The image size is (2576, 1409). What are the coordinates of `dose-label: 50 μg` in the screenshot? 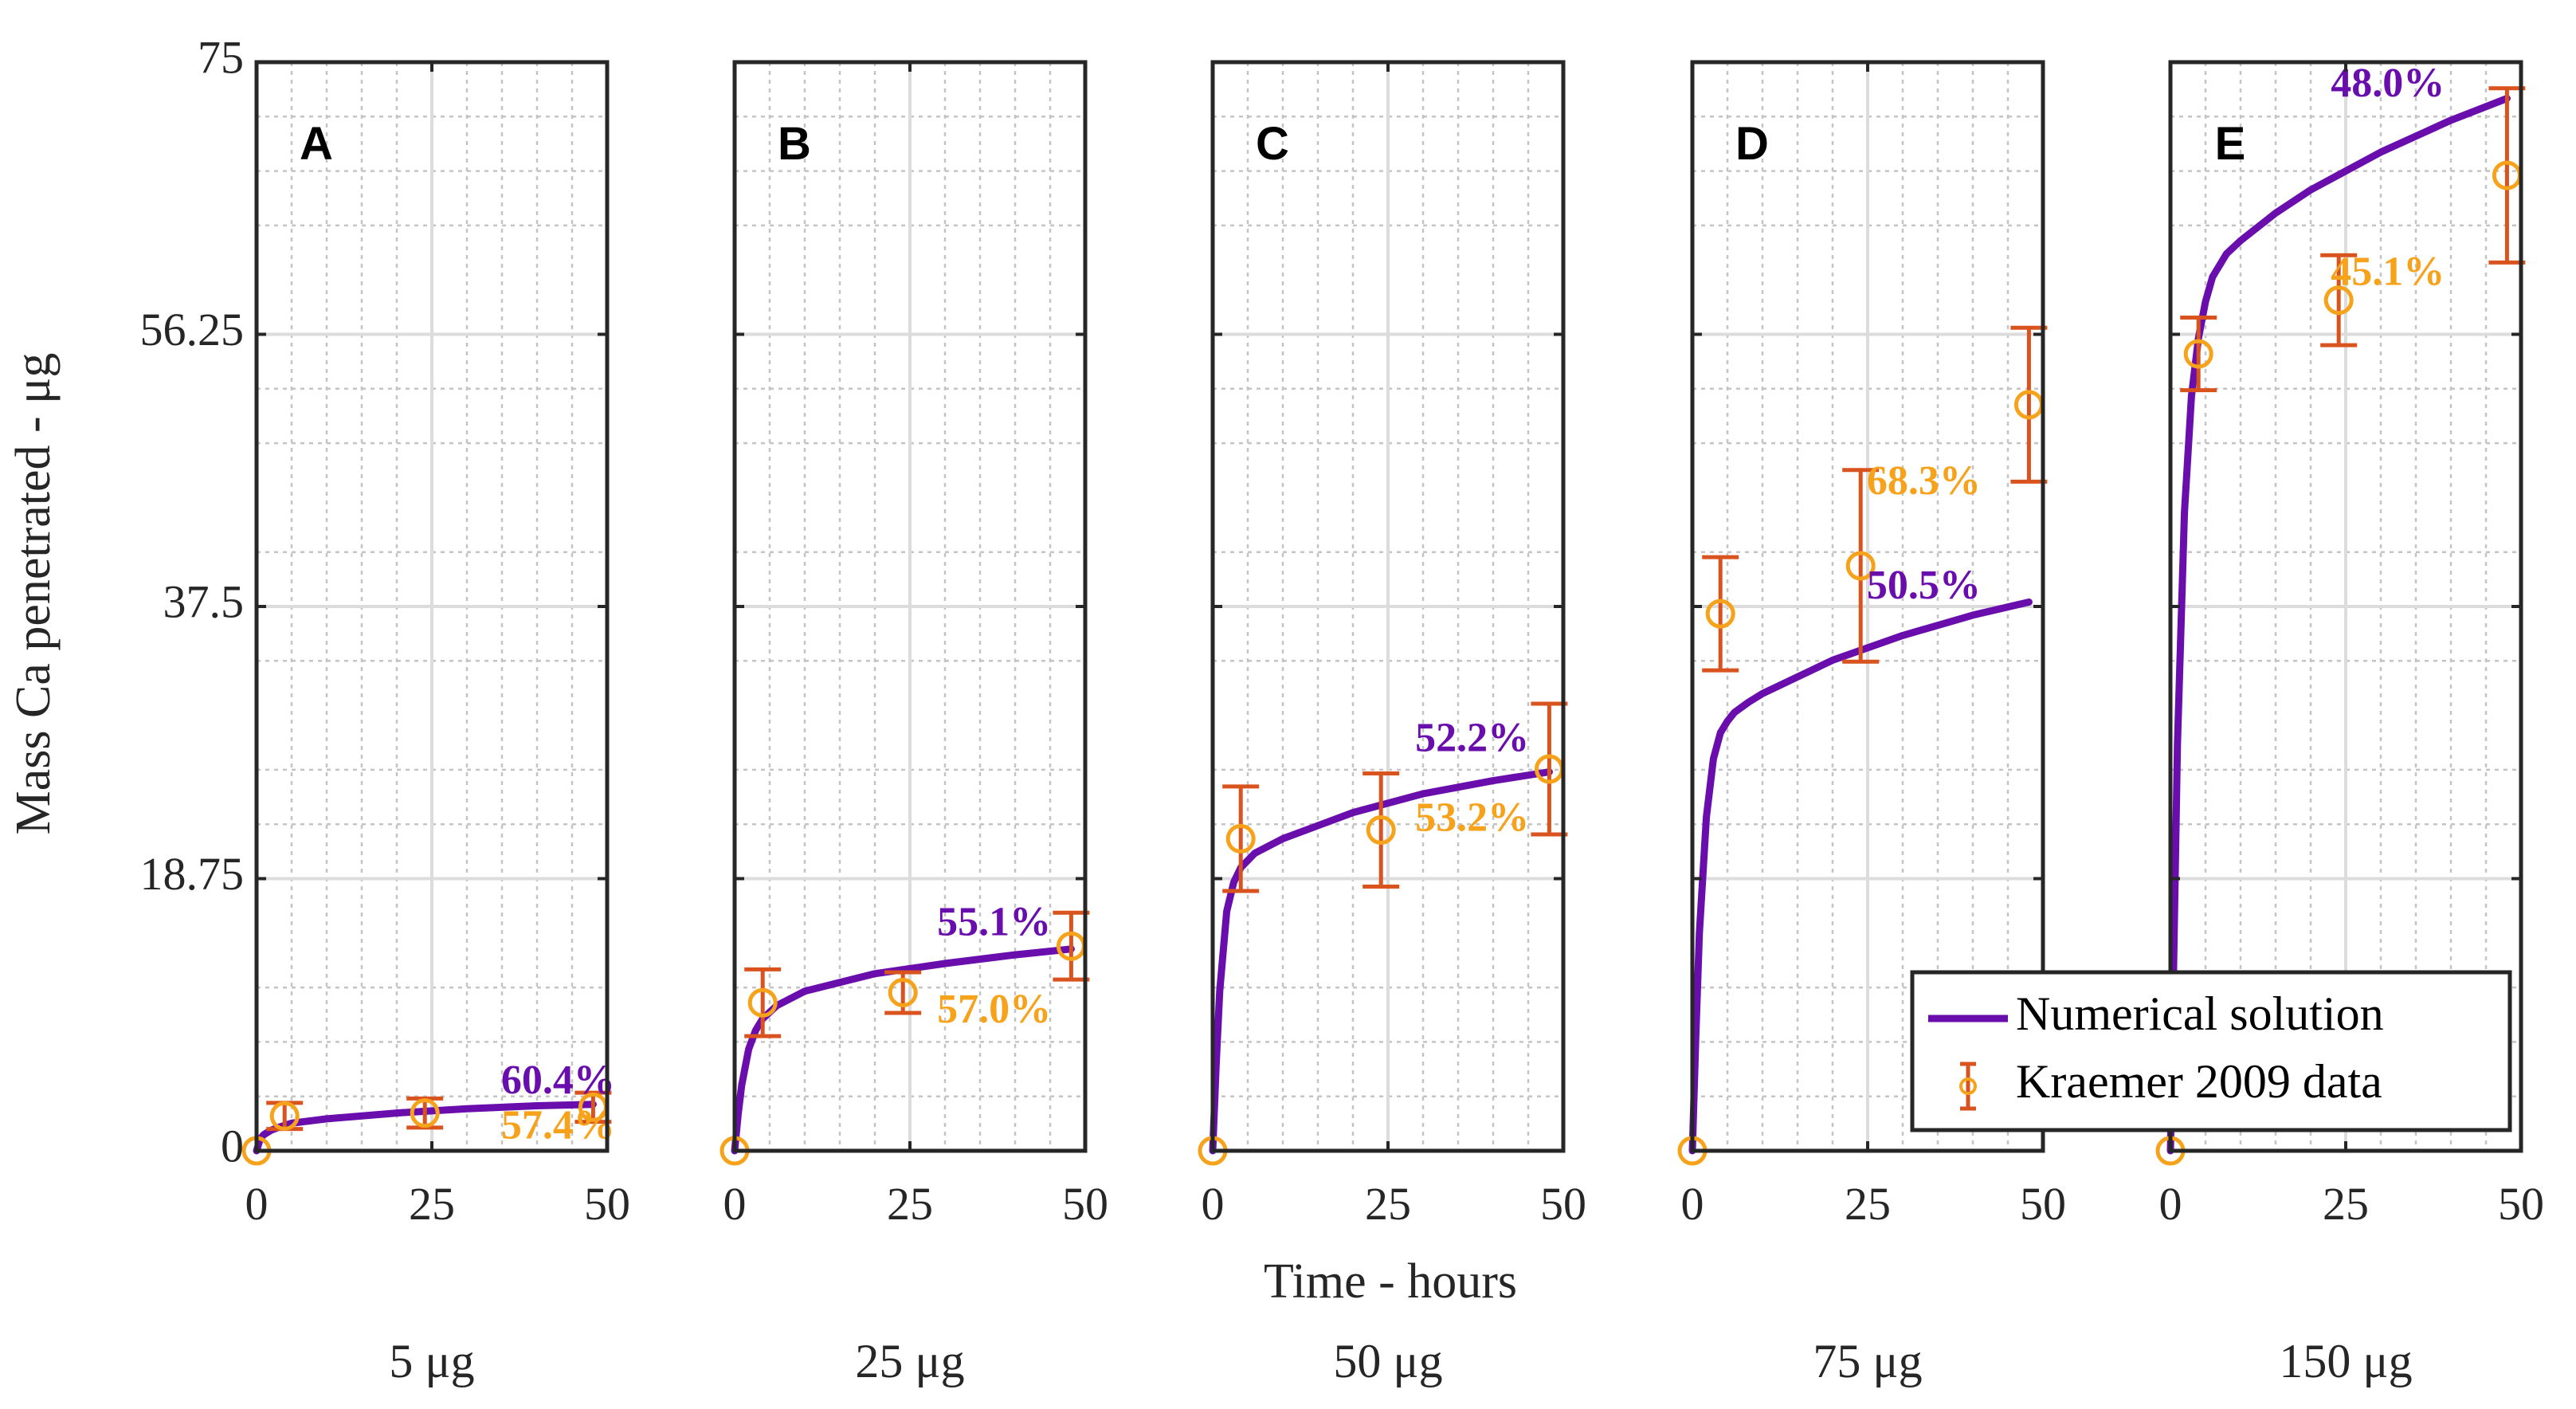 It's located at (1387, 1361).